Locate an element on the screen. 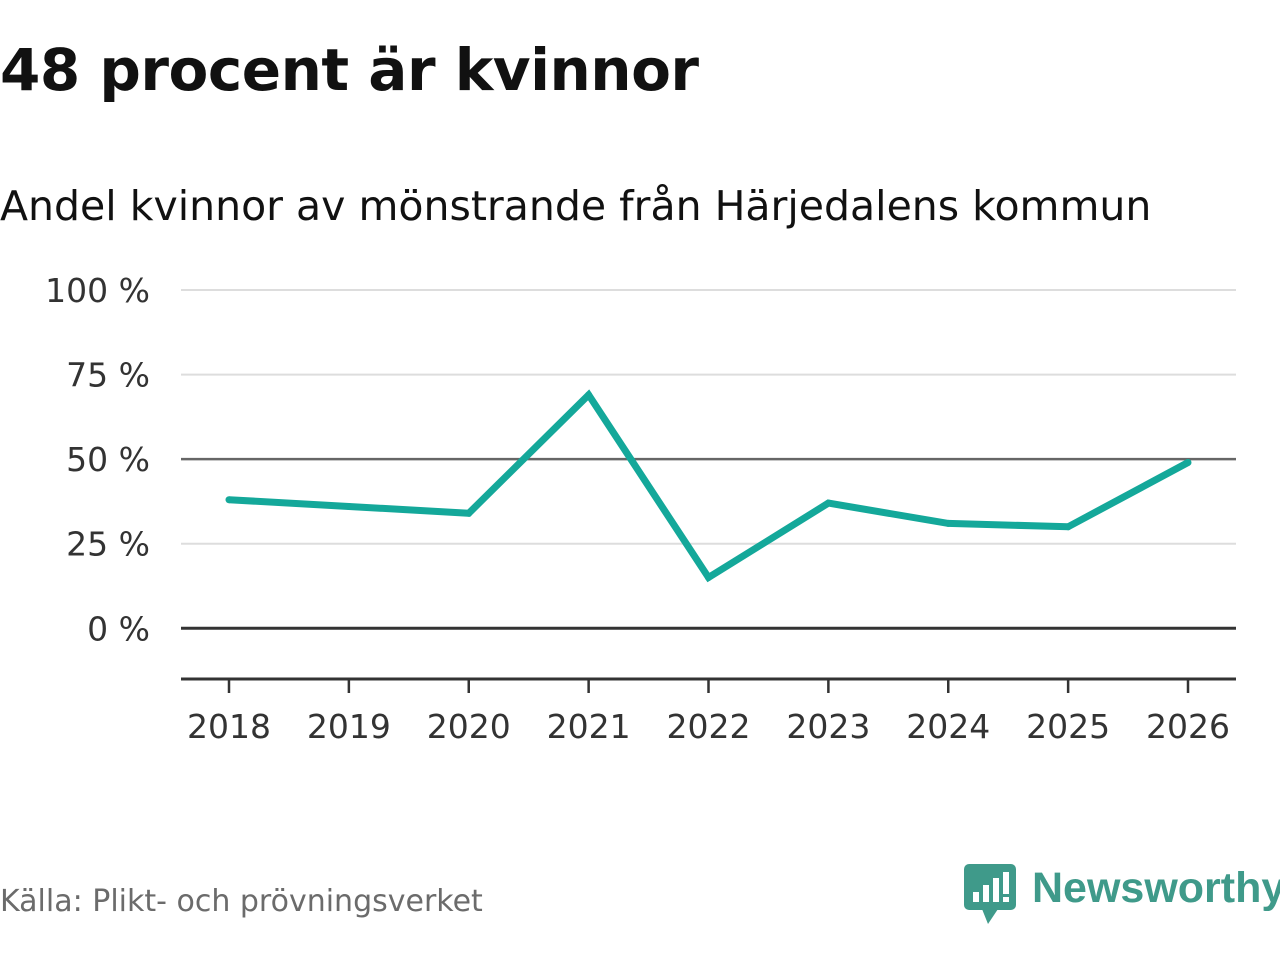  y-tick-label: 25 % is located at coordinates (108, 544).